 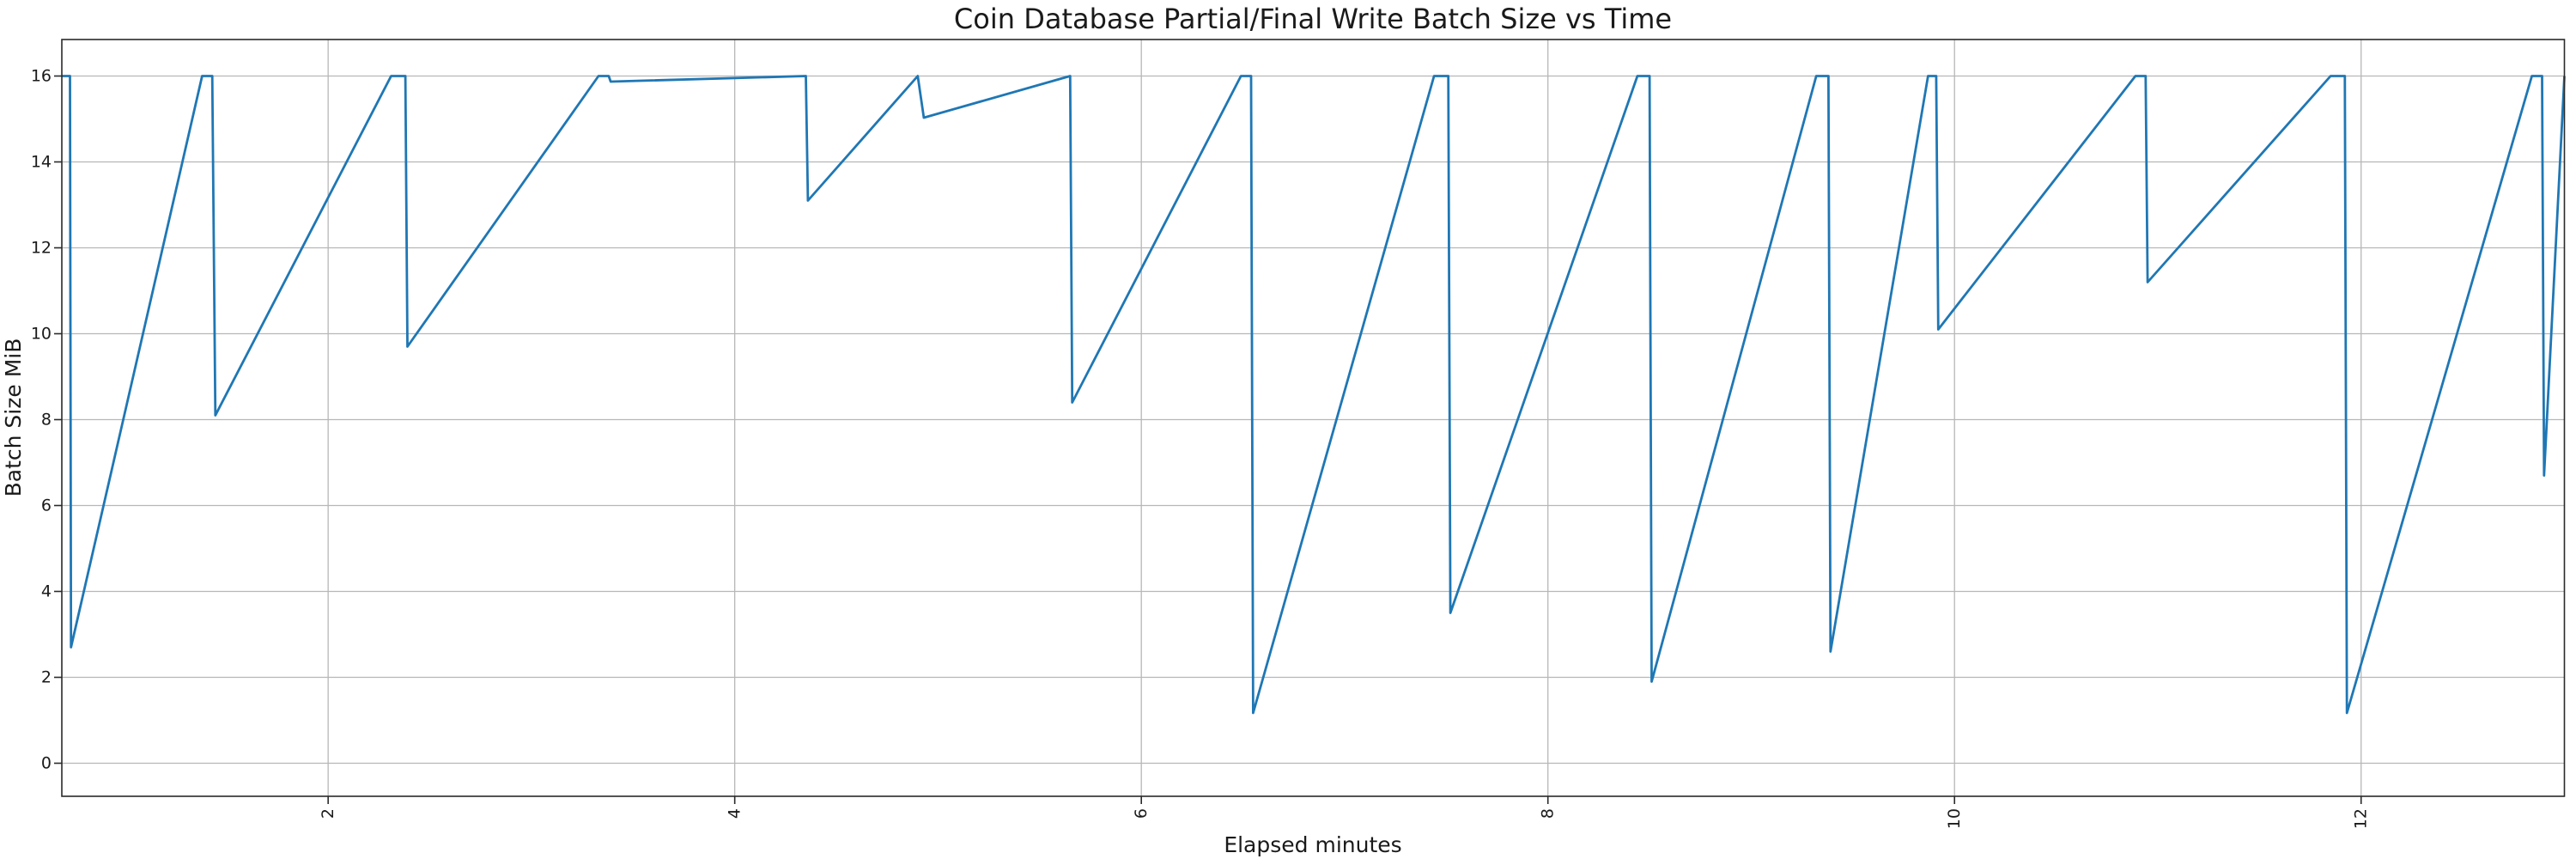 I want to click on y-tick-label: 16, so click(x=41, y=77).